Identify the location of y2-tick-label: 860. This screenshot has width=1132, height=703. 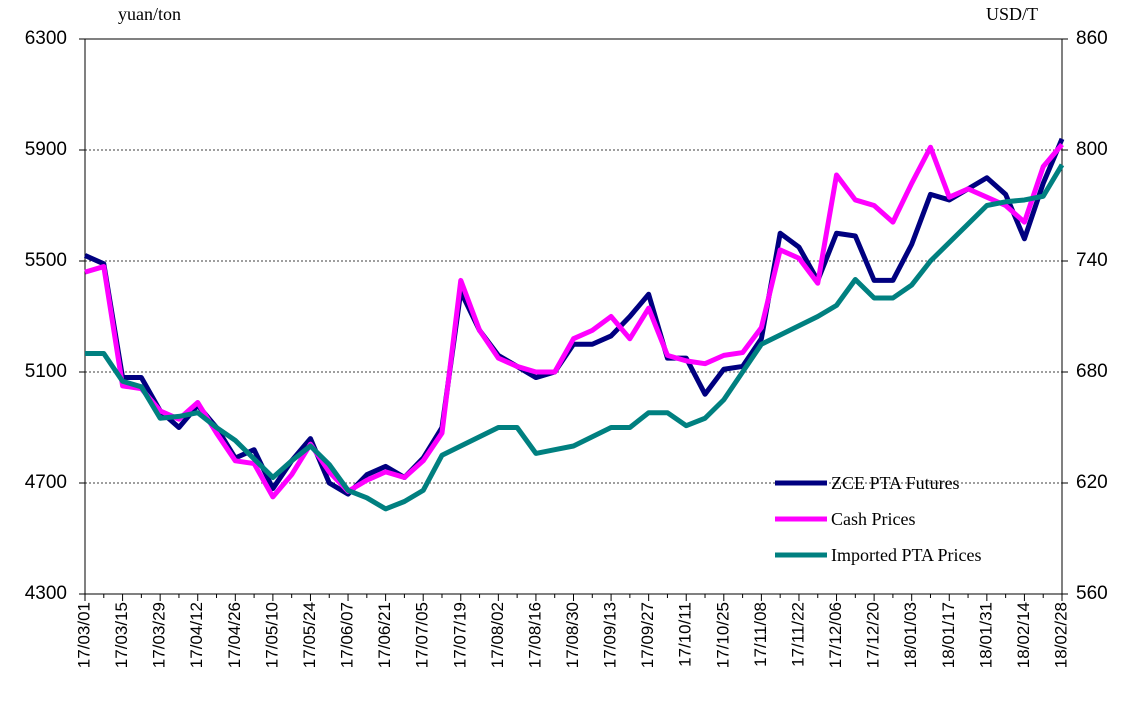
(1092, 38).